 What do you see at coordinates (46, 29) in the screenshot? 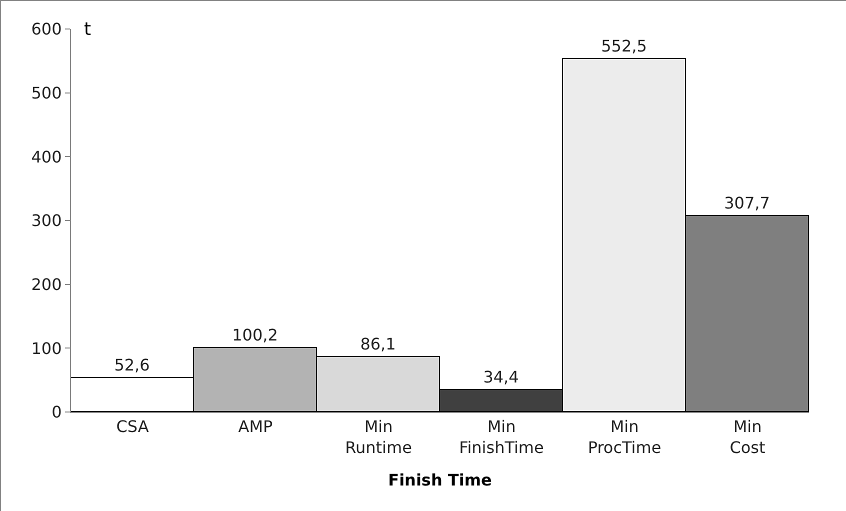
I see `y-tick-label: 600` at bounding box center [46, 29].